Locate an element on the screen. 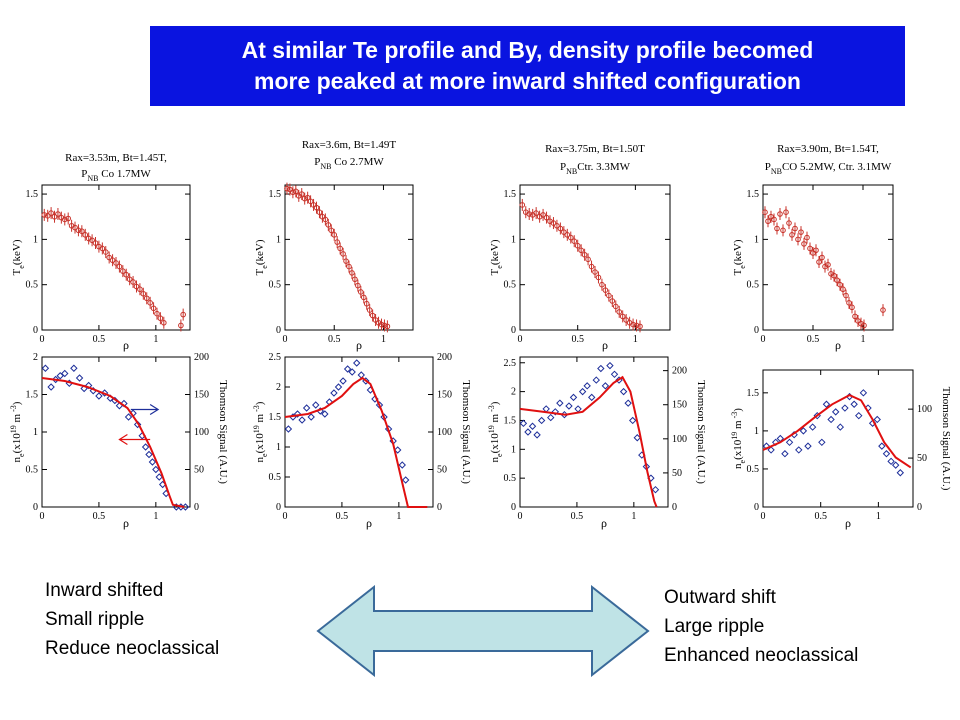 The height and width of the screenshot is (720, 960). y-axis-label: ne(x1019 m -3) is located at coordinates (738, 438).